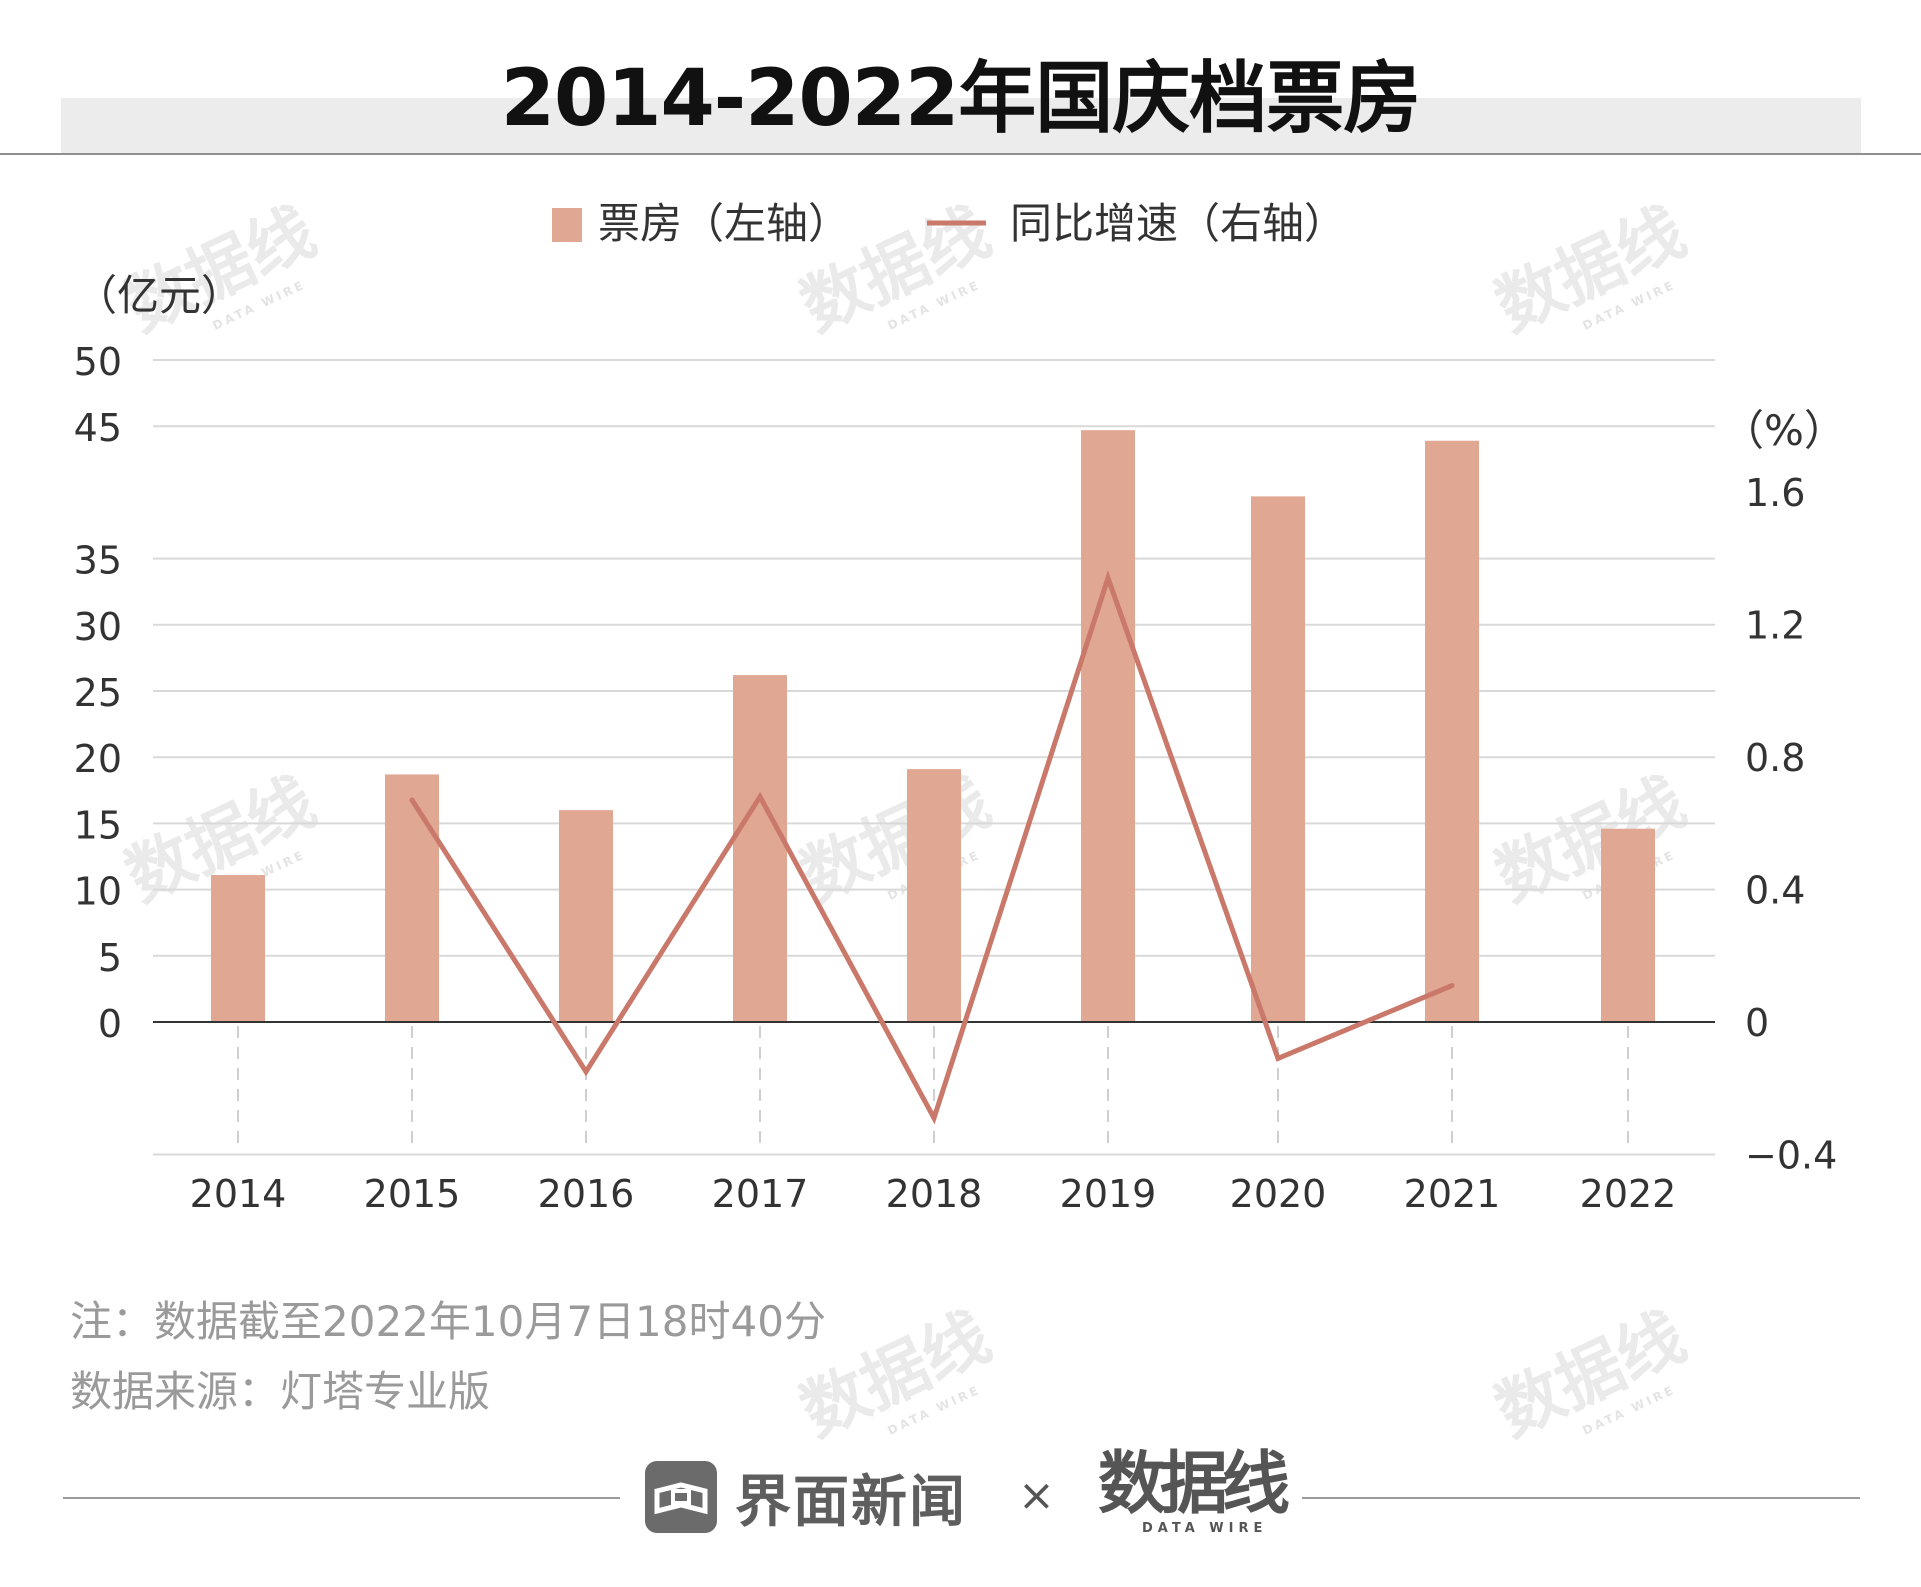 The height and width of the screenshot is (1587, 1921). I want to click on y-right-axis-label: （%）, so click(1784, 430).